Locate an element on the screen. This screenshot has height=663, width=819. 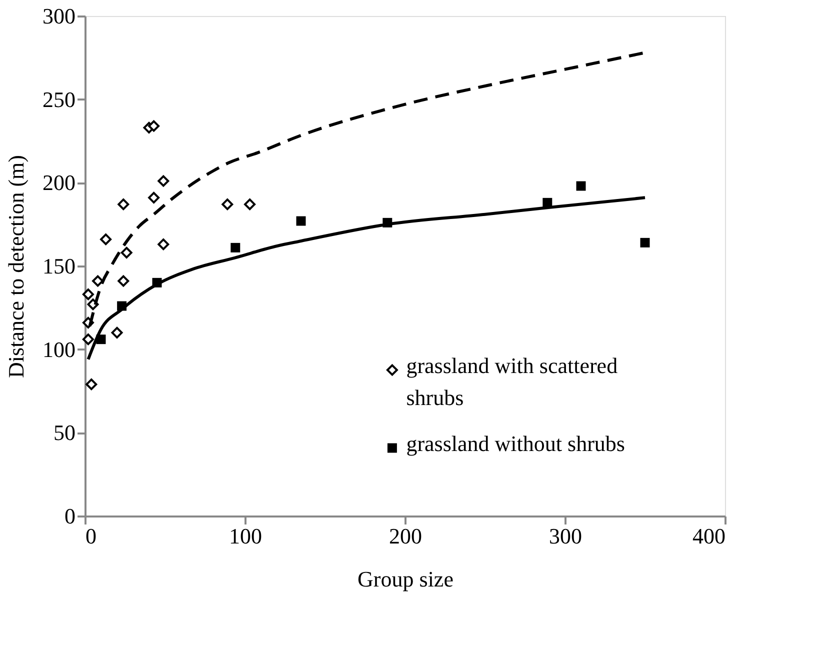
y-tick-label: 150 is located at coordinates (59, 266).